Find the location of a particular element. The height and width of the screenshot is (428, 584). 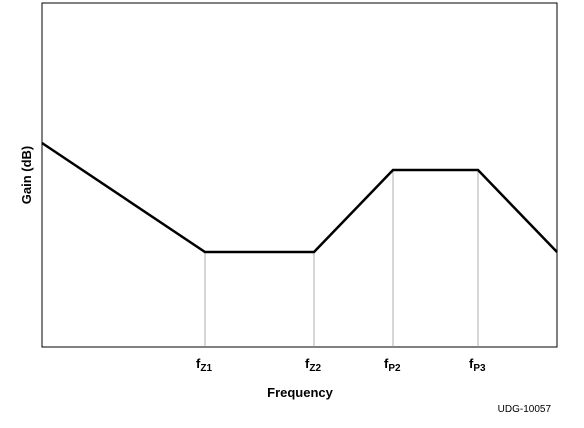

tick-label-fz2: fZ2 is located at coordinates (313, 365).